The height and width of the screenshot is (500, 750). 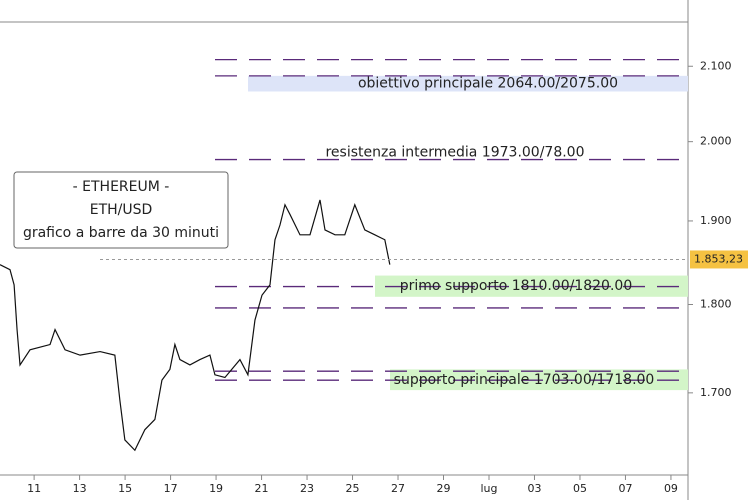 I want to click on info-symbol: ETH/USD, so click(x=121, y=210).